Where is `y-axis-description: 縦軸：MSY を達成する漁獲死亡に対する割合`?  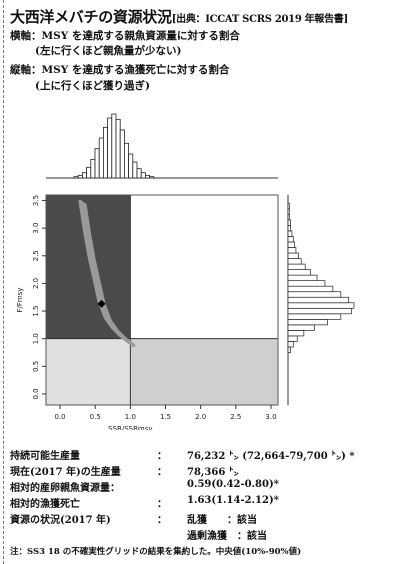
y-axis-description: 縦軸：MSY を達成する漁獲死亡に対する割合 is located at coordinates (120, 70).